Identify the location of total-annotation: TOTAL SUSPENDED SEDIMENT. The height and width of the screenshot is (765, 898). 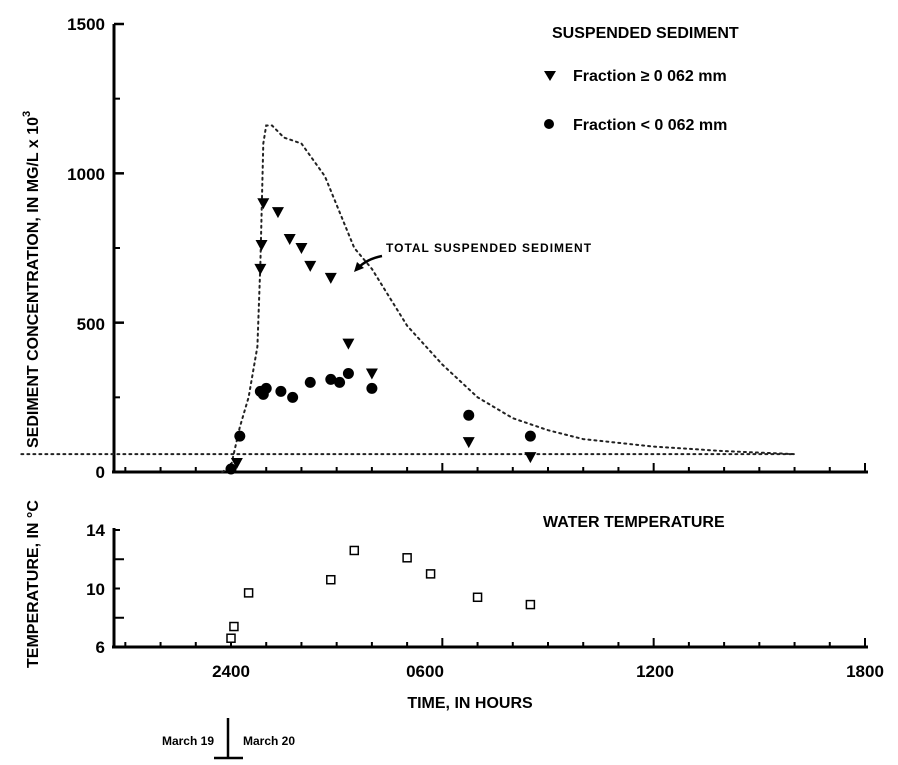
(489, 248).